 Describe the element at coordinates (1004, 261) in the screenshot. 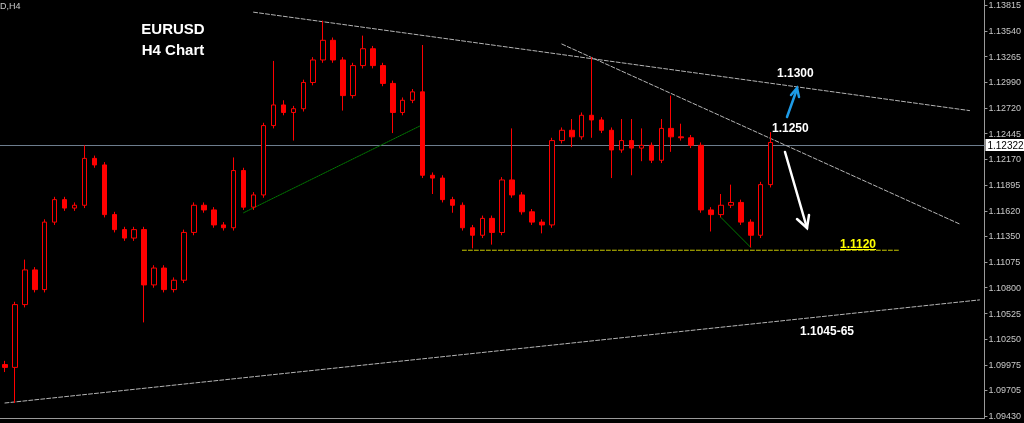

I see `y-tick-label: 1.11075` at that location.